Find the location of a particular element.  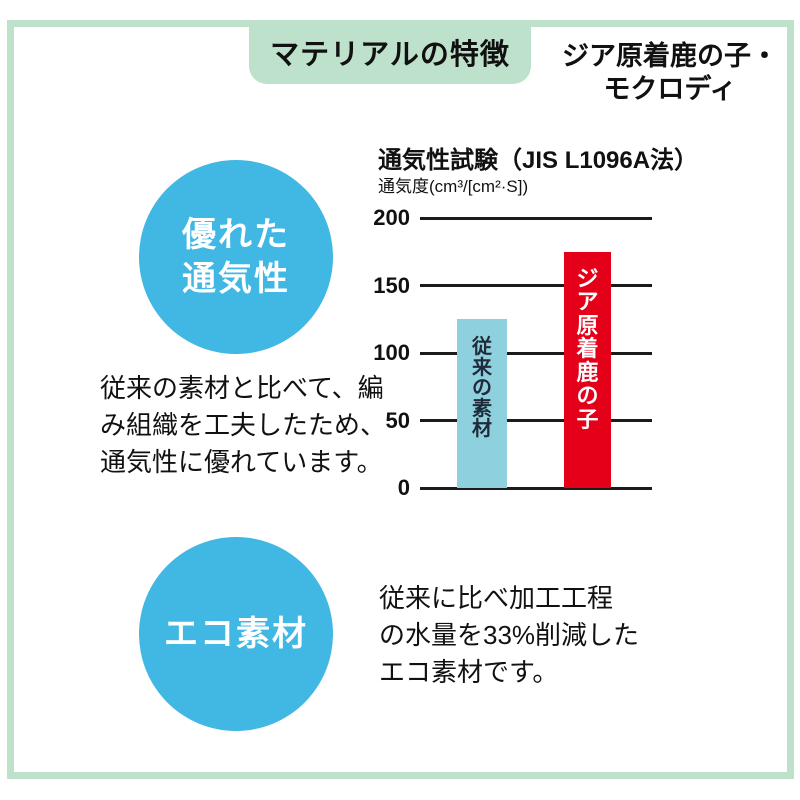

eco-description-line3: エコ素材です。 is located at coordinates (469, 672).